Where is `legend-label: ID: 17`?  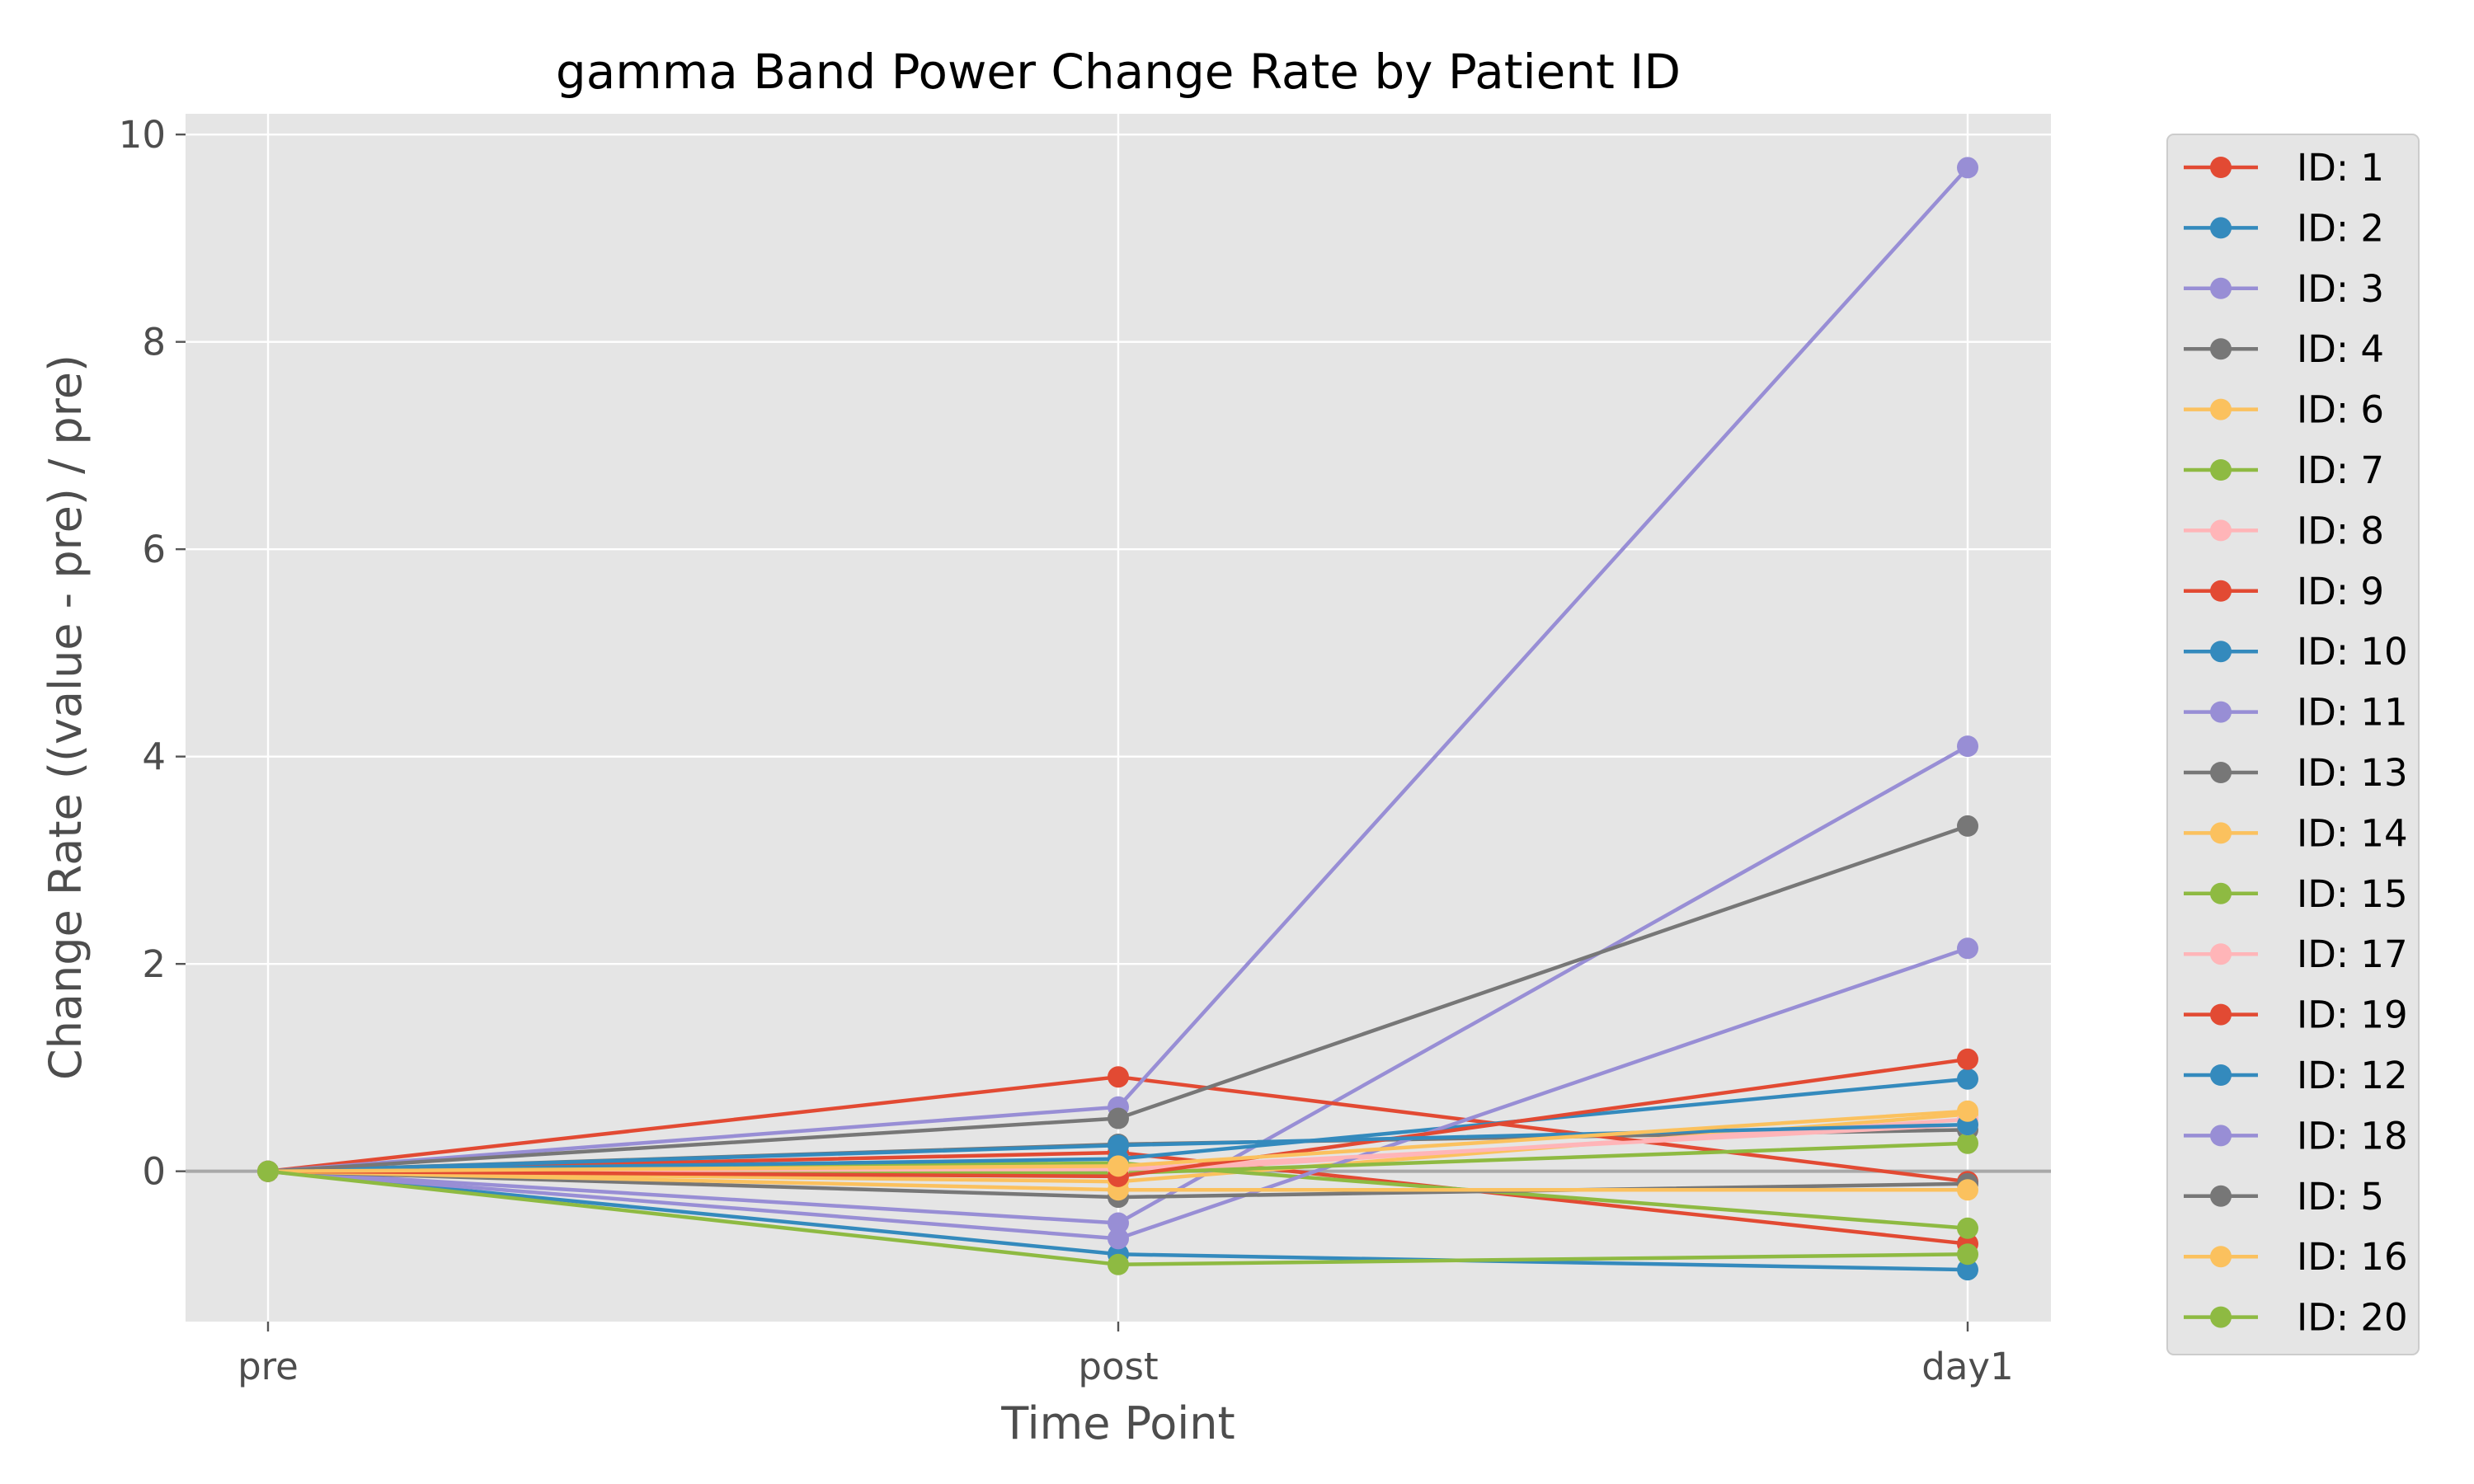
legend-label: ID: 17 is located at coordinates (2352, 954).